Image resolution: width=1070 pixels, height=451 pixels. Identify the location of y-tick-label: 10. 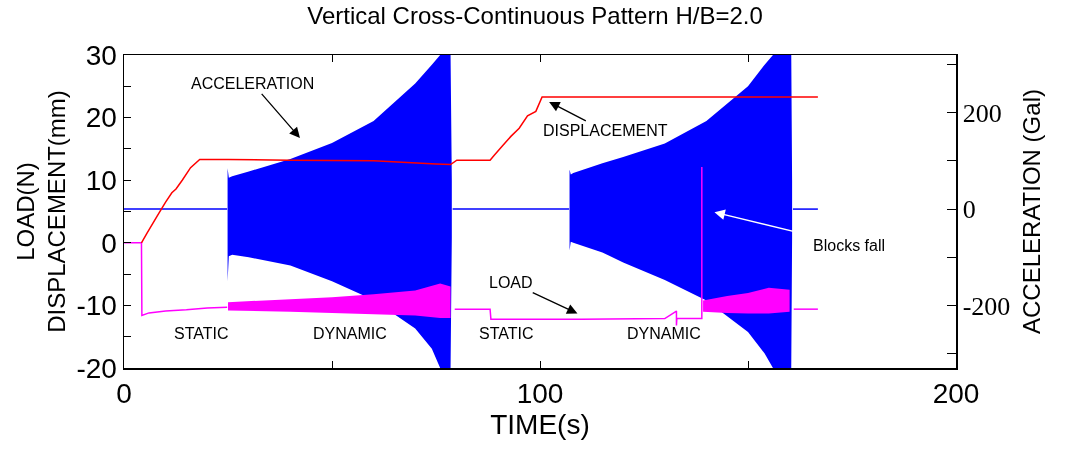
(101, 180).